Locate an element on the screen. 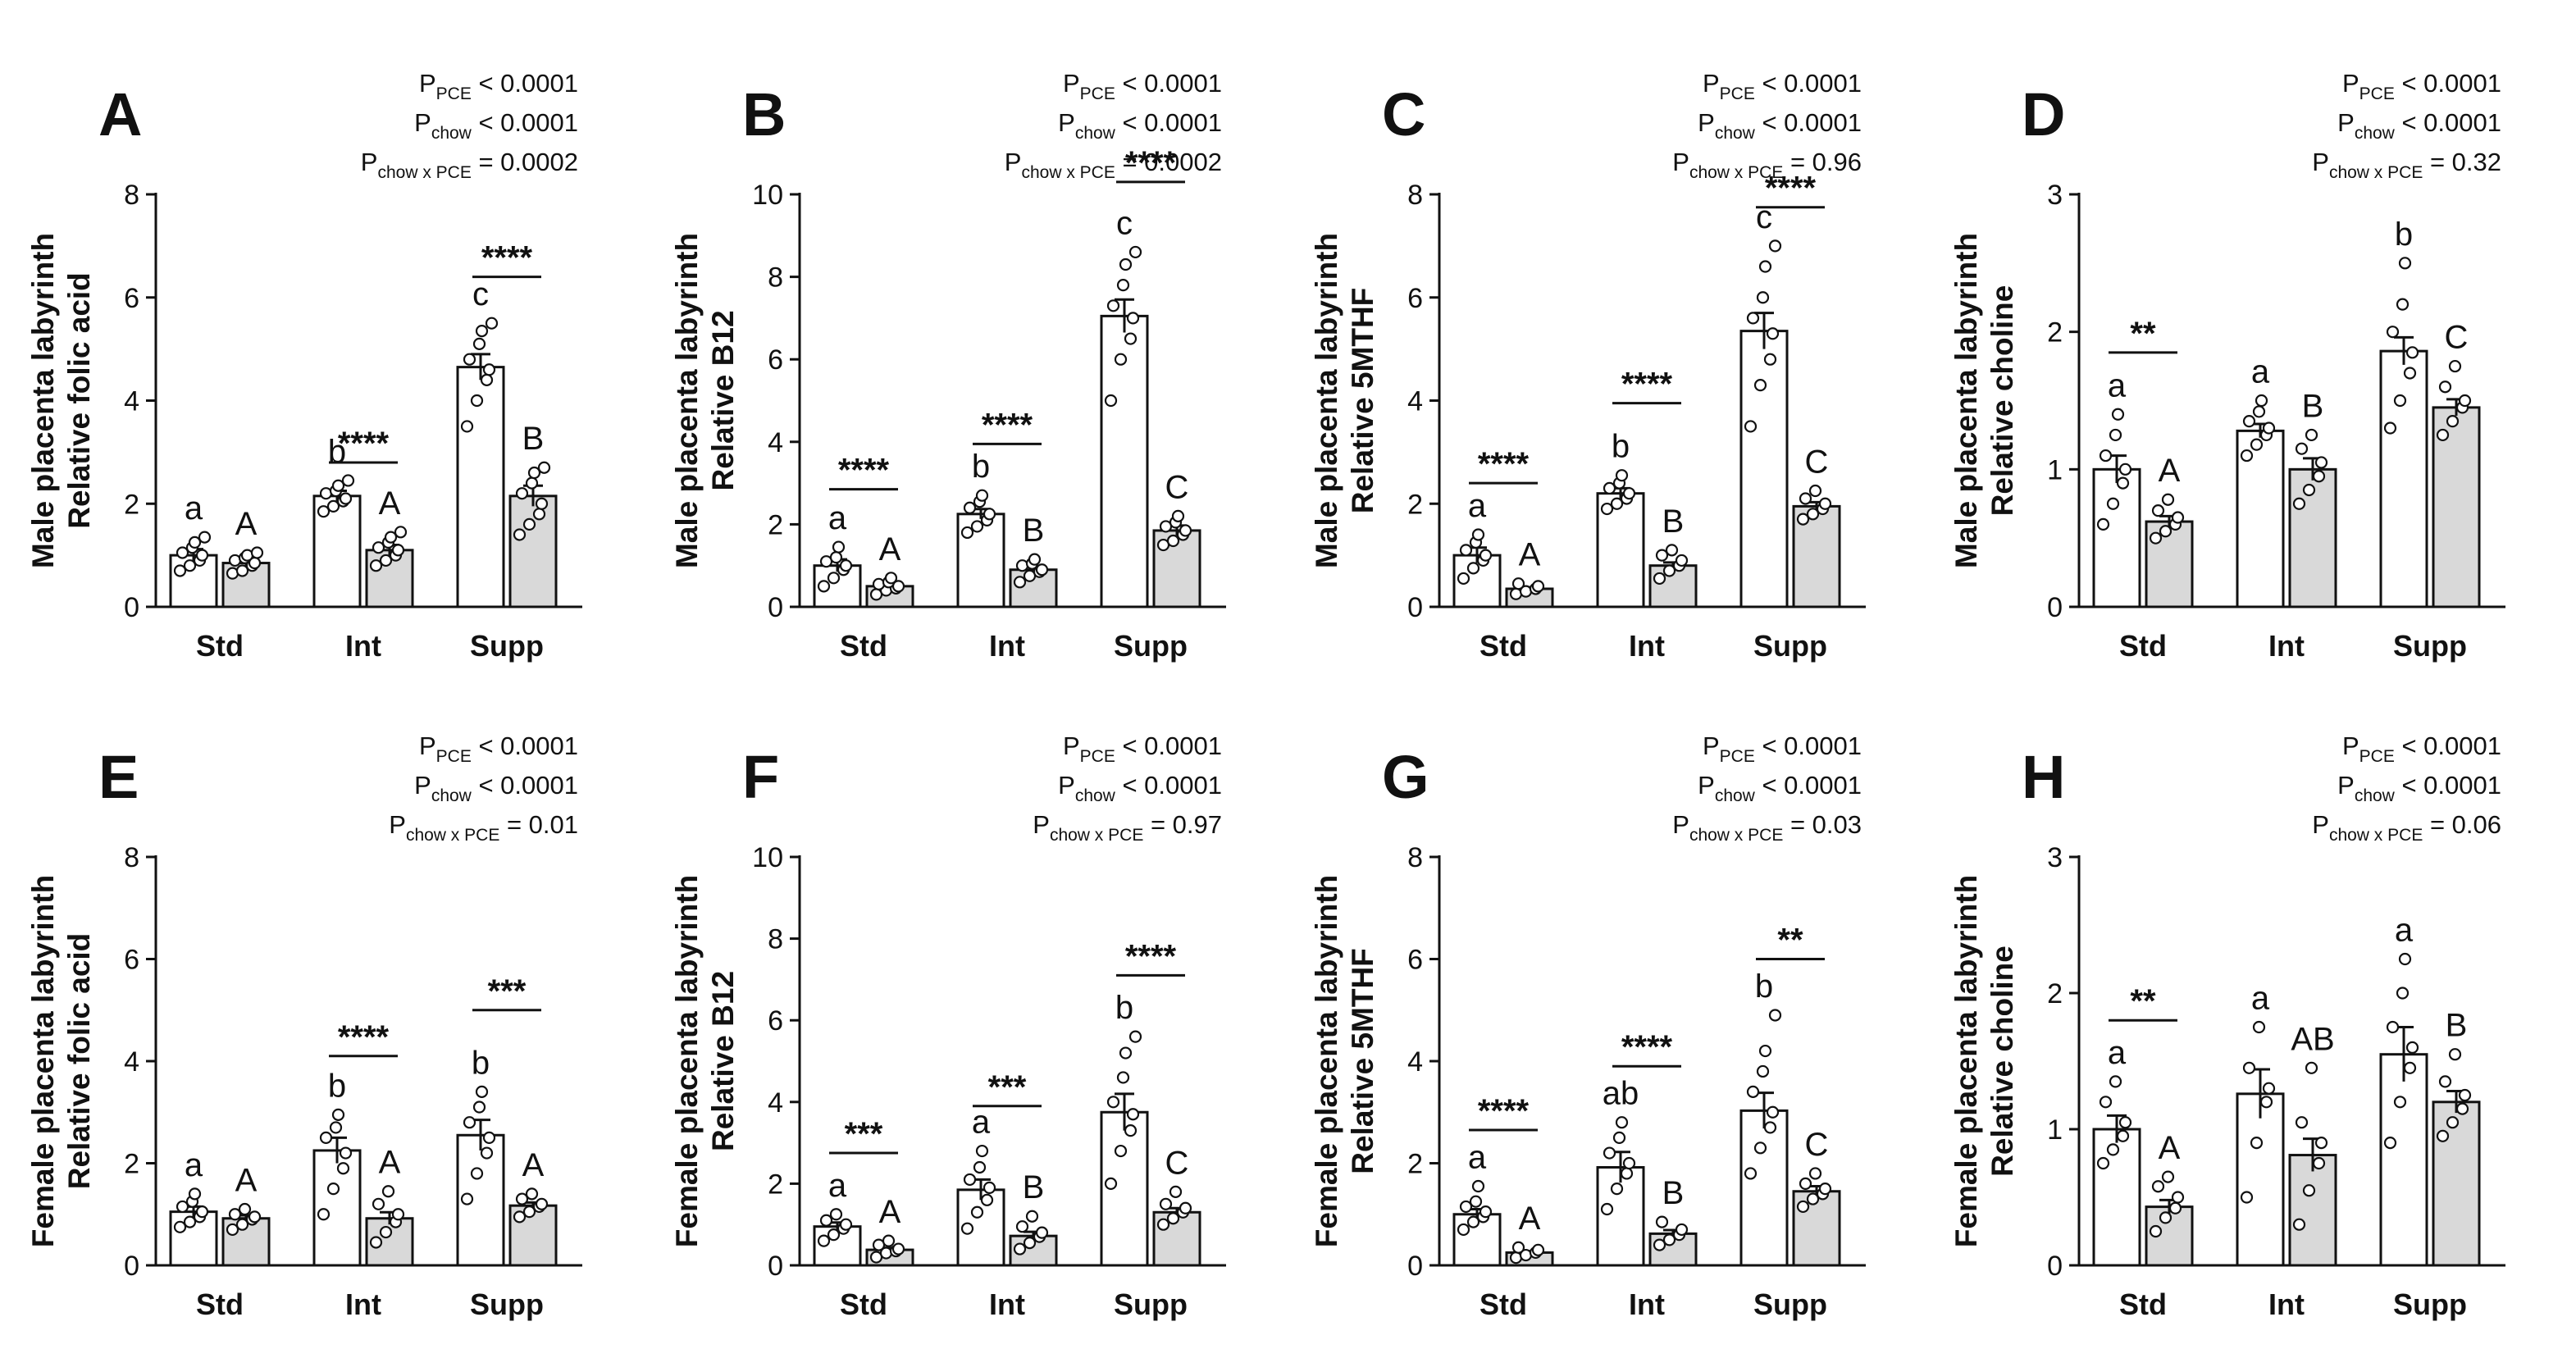  significance-stars: **** is located at coordinates (1647, 1047).